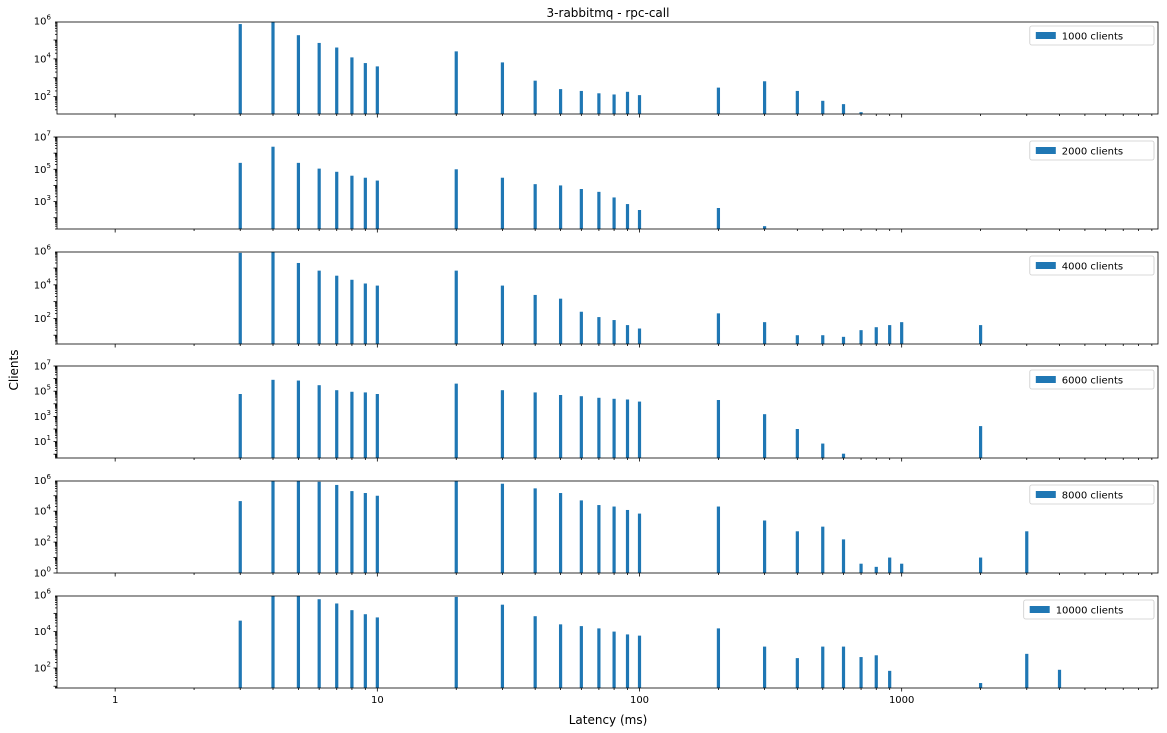 Image resolution: width=1167 pixels, height=733 pixels. What do you see at coordinates (42, 366) in the screenshot?
I see `y-tick-label: 10⁷` at bounding box center [42, 366].